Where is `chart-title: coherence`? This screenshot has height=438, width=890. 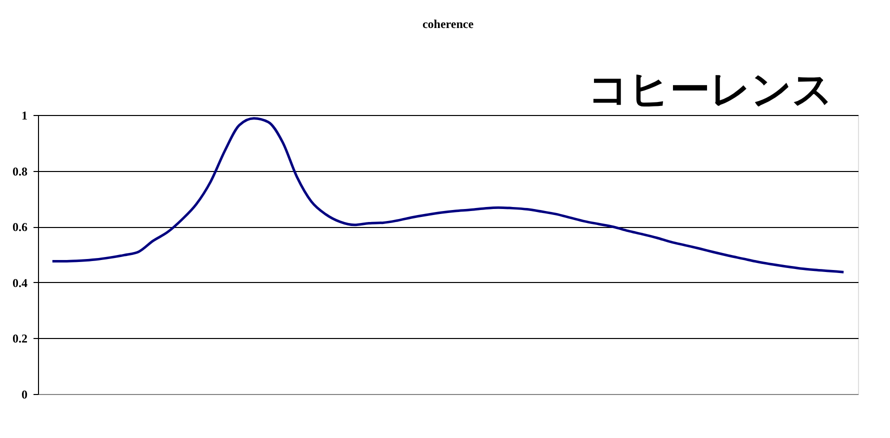
chart-title: coherence is located at coordinates (448, 24).